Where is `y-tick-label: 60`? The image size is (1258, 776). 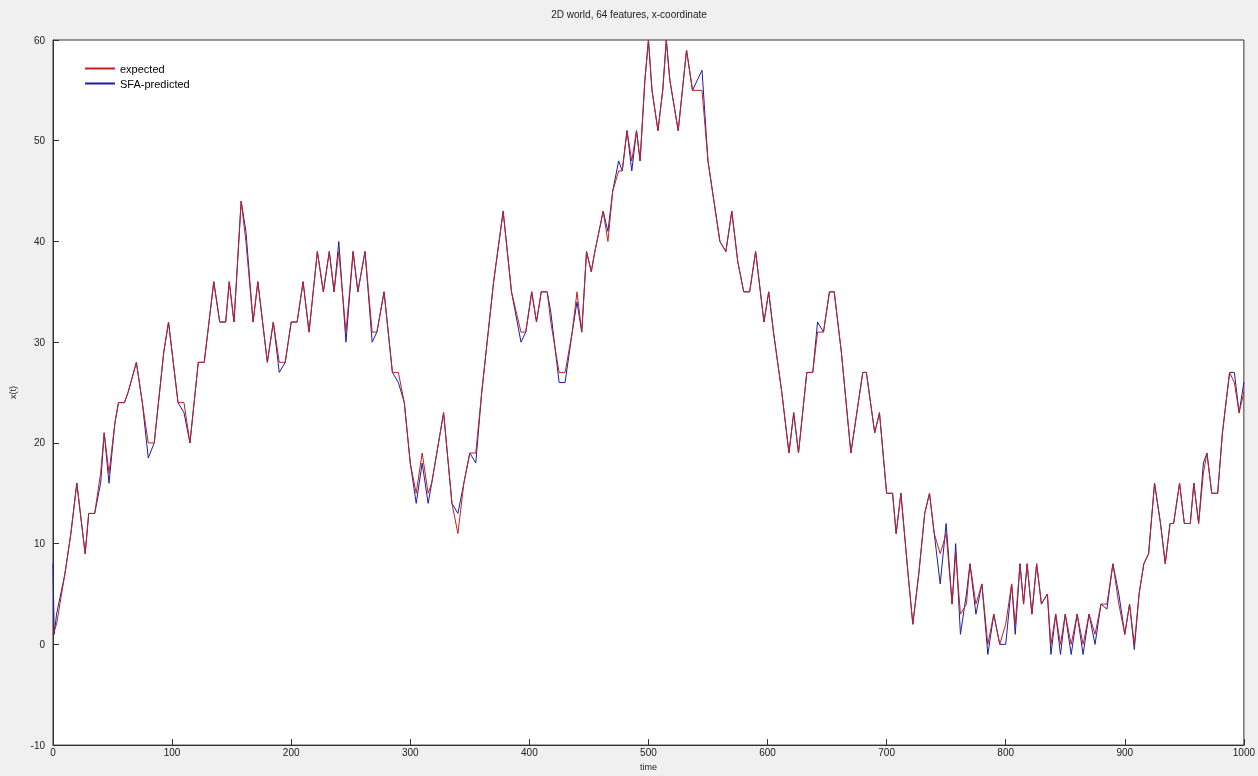
y-tick-label: 60 is located at coordinates (39, 40).